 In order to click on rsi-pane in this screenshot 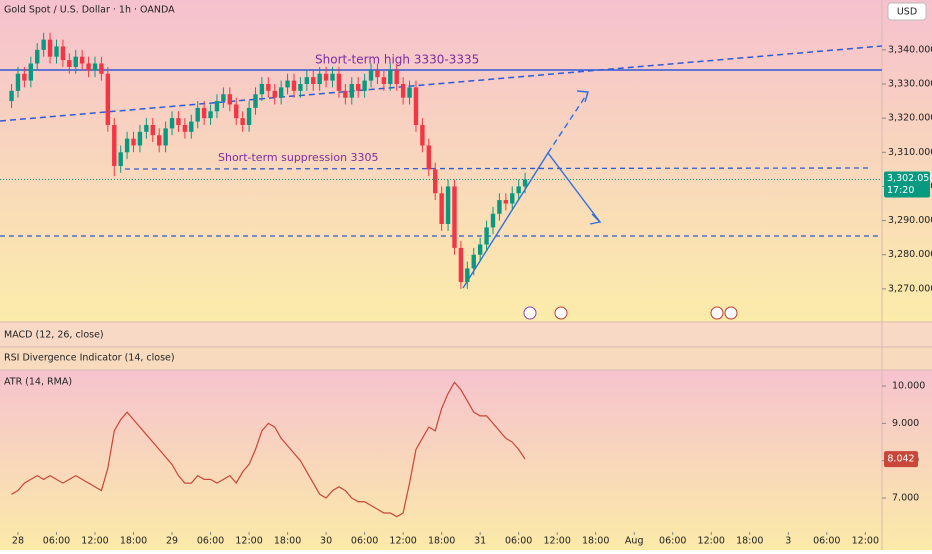, I will do `click(466, 358)`.